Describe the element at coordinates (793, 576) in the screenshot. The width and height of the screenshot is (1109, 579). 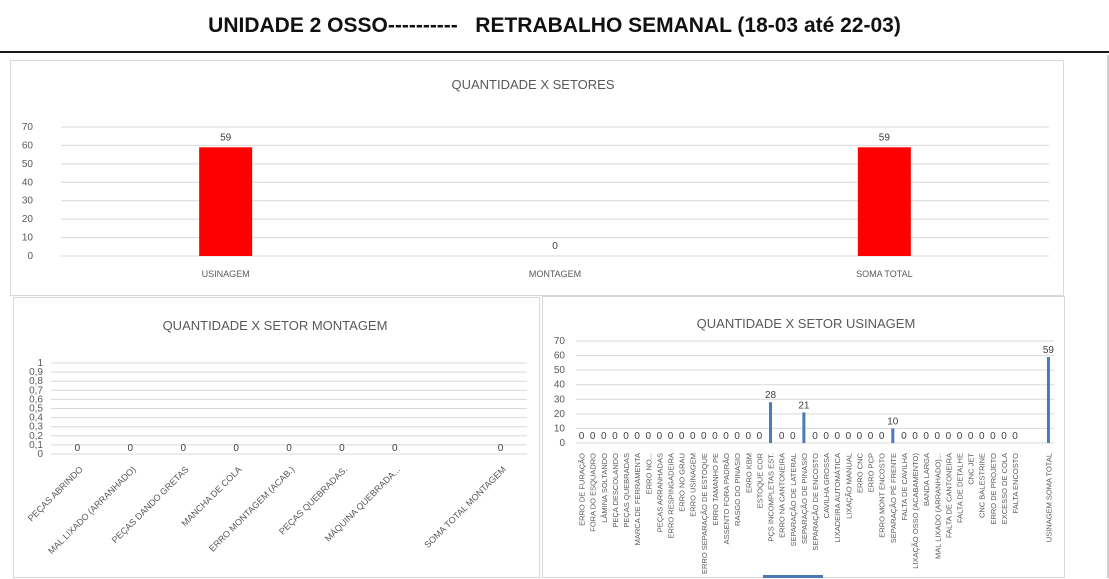
I see `horizontal-scrollbar` at that location.